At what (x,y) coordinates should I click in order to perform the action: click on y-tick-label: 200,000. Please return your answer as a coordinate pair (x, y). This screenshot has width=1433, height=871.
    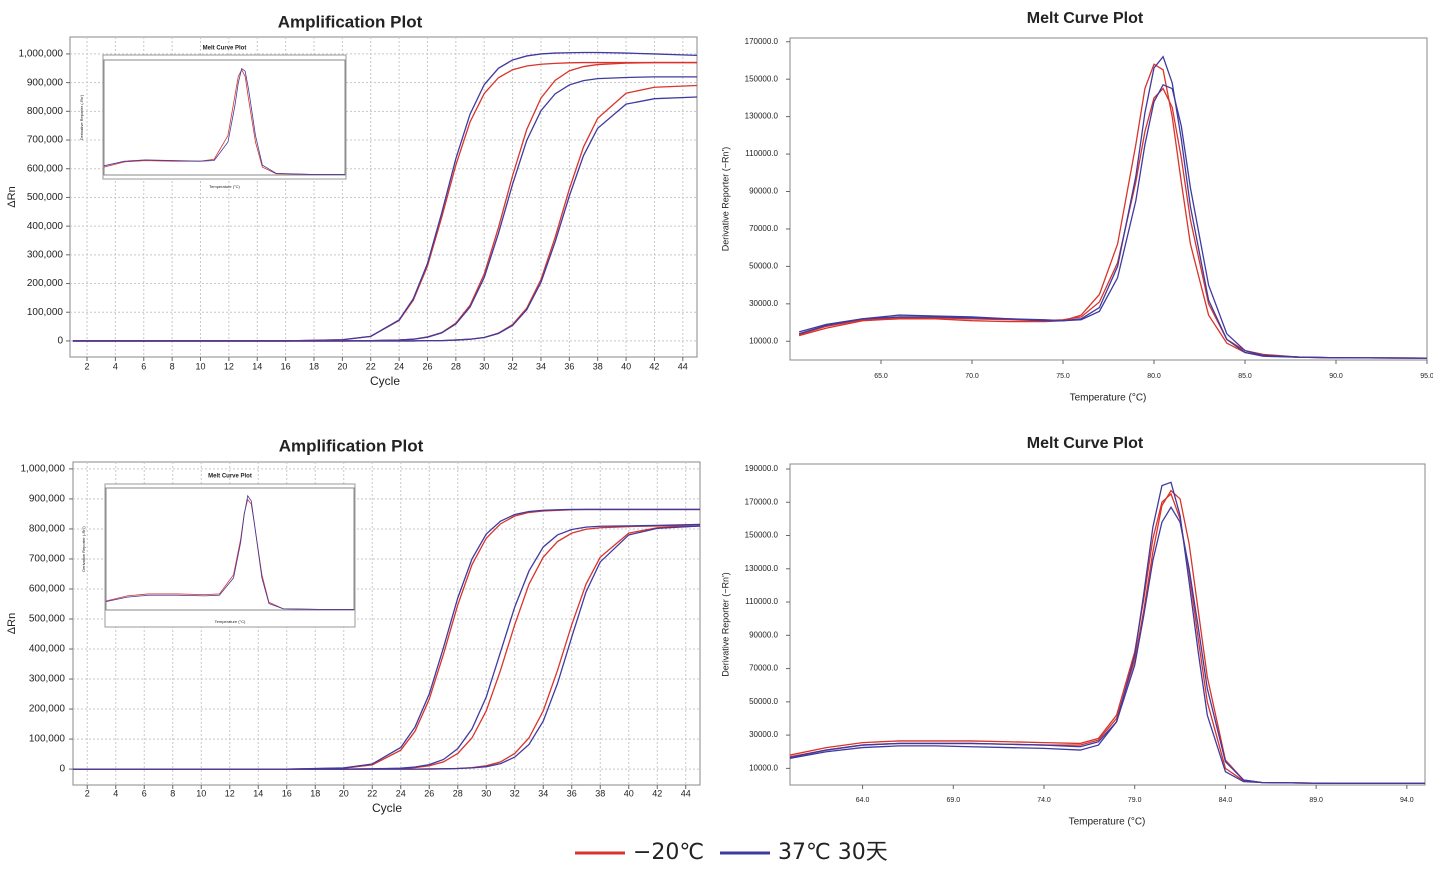
    Looking at the image, I should click on (47, 709).